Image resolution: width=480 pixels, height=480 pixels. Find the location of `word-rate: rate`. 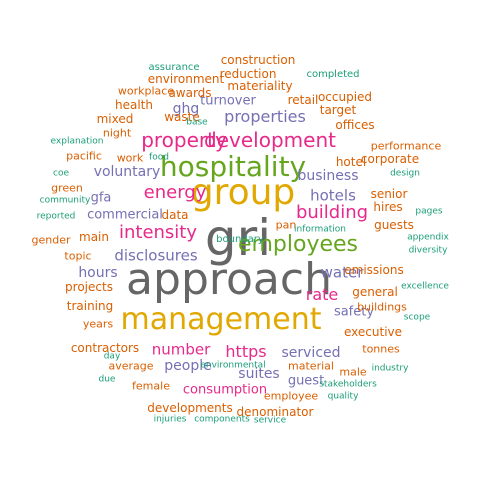

word-rate: rate is located at coordinates (322, 294).